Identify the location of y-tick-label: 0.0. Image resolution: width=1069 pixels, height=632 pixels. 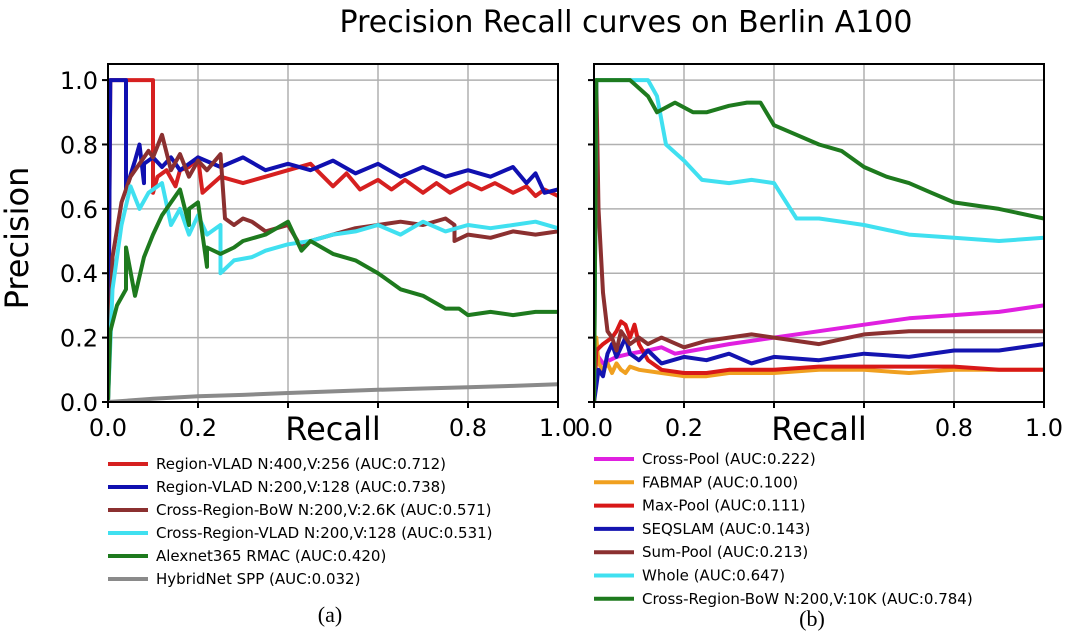
(79, 403).